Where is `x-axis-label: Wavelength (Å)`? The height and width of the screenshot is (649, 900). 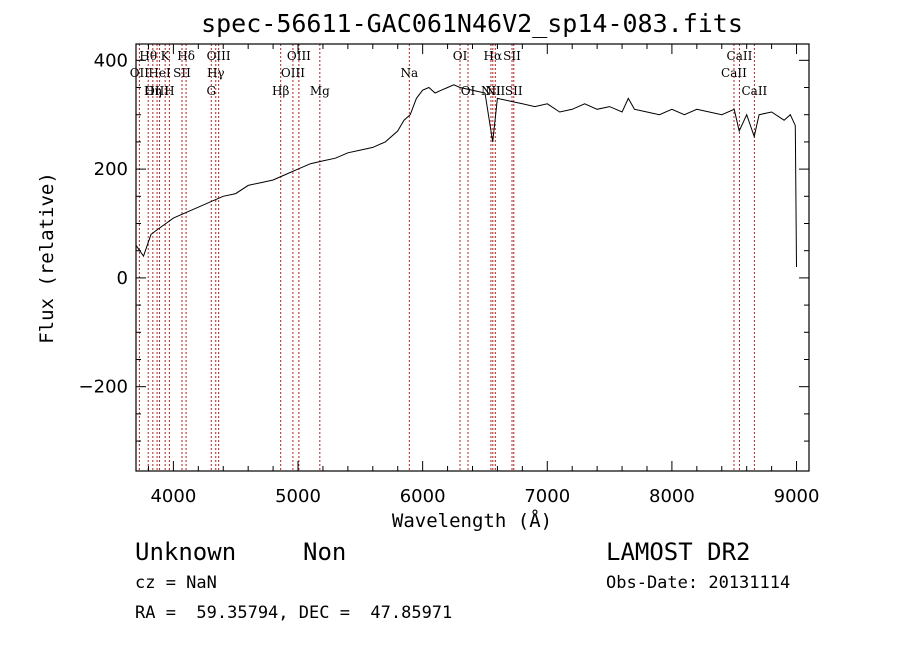
x-axis-label: Wavelength (Å) is located at coordinates (472, 520).